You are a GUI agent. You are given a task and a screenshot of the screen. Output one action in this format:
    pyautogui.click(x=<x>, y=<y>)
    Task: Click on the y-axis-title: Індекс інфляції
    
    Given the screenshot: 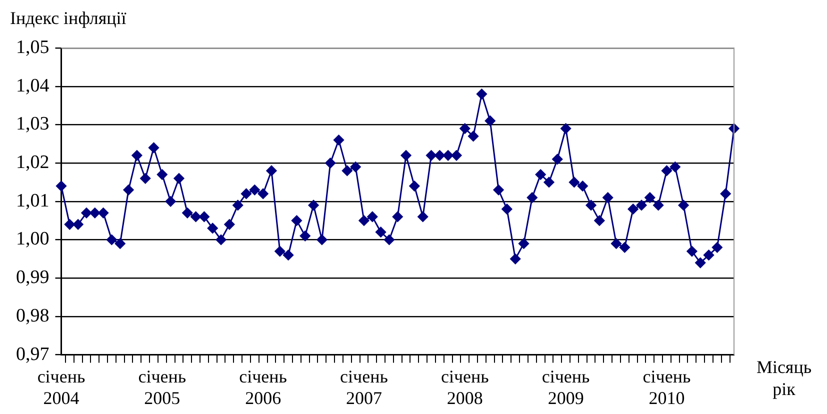 What is the action you would take?
    pyautogui.click(x=68, y=18)
    